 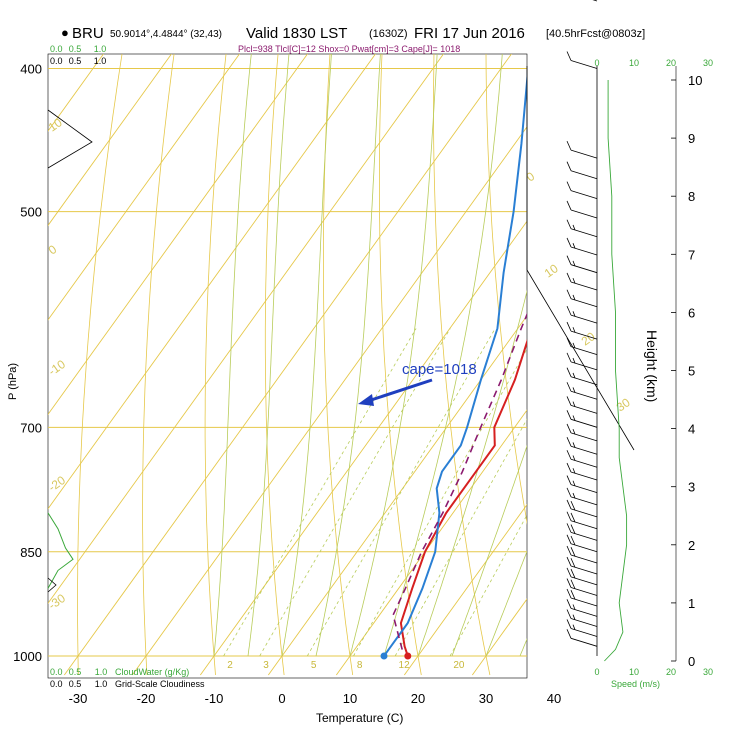 I want to click on cloudiness-profile, so click(x=70, y=139).